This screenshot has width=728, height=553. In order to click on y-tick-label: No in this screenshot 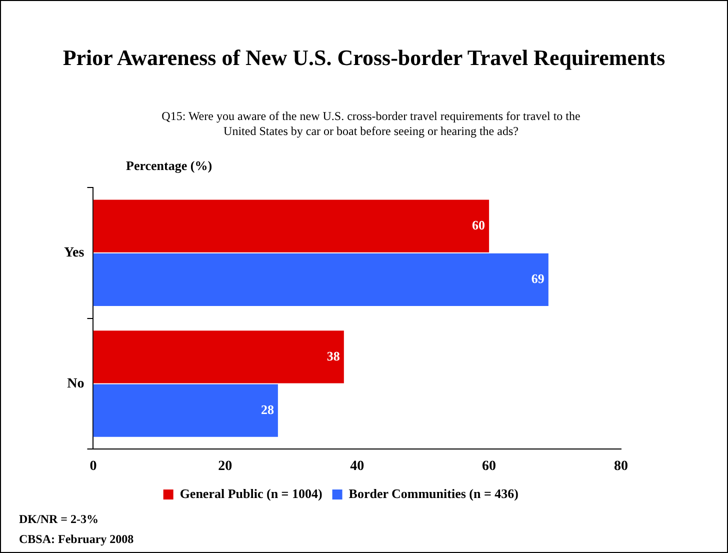, I will do `click(75, 384)`.